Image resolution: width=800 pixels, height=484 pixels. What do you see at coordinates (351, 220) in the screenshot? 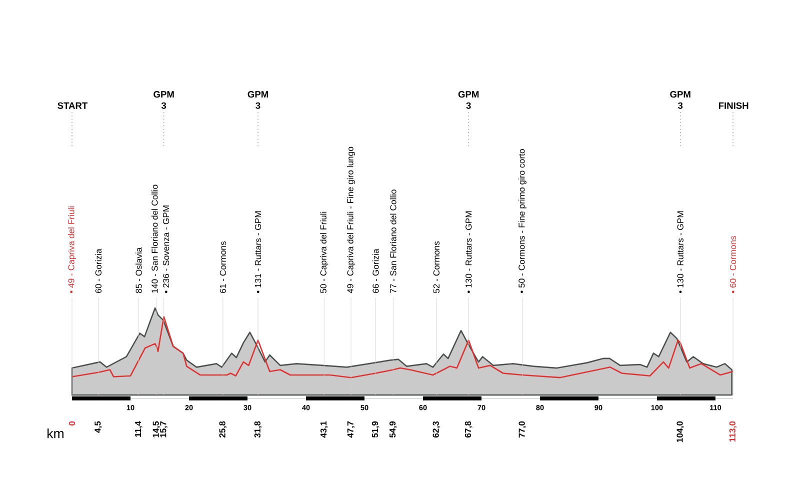
I see `text: 49 - Capriva del Friuli - Fine giro lungo` at bounding box center [351, 220].